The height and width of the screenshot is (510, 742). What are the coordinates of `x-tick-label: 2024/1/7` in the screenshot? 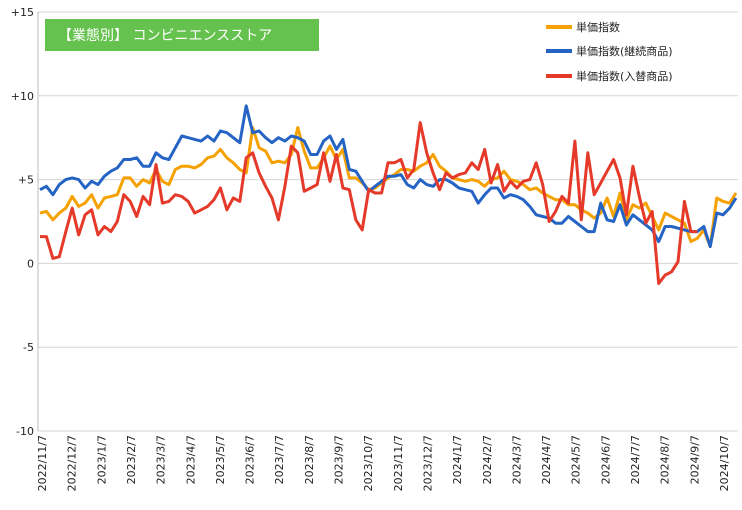 It's located at (457, 459).